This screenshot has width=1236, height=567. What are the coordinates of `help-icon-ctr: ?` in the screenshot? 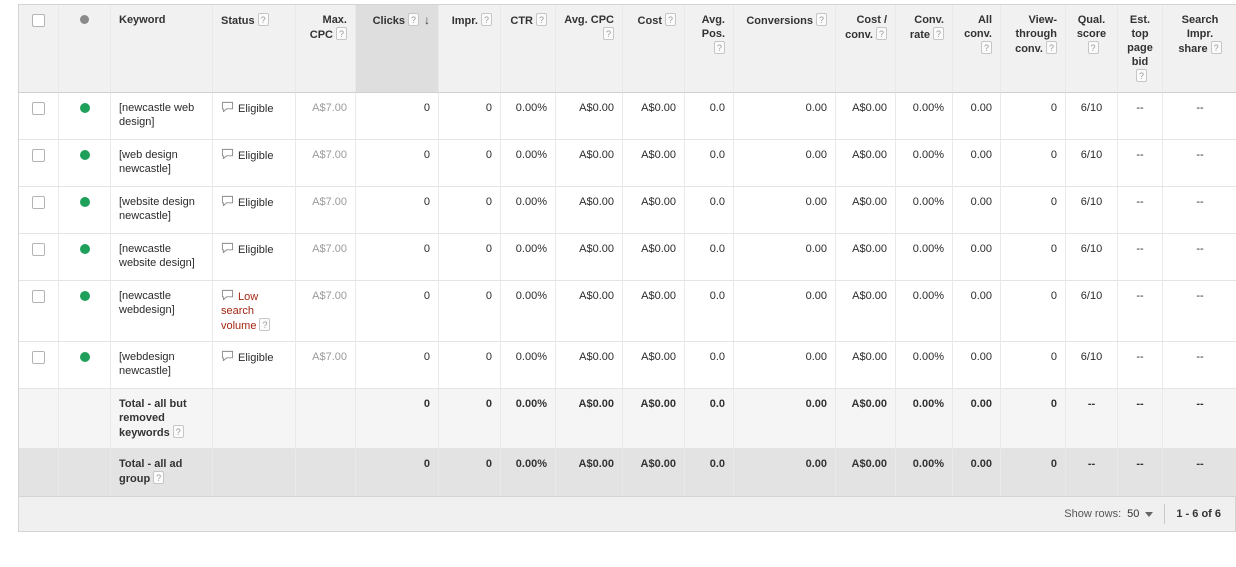 It's located at (541, 19).